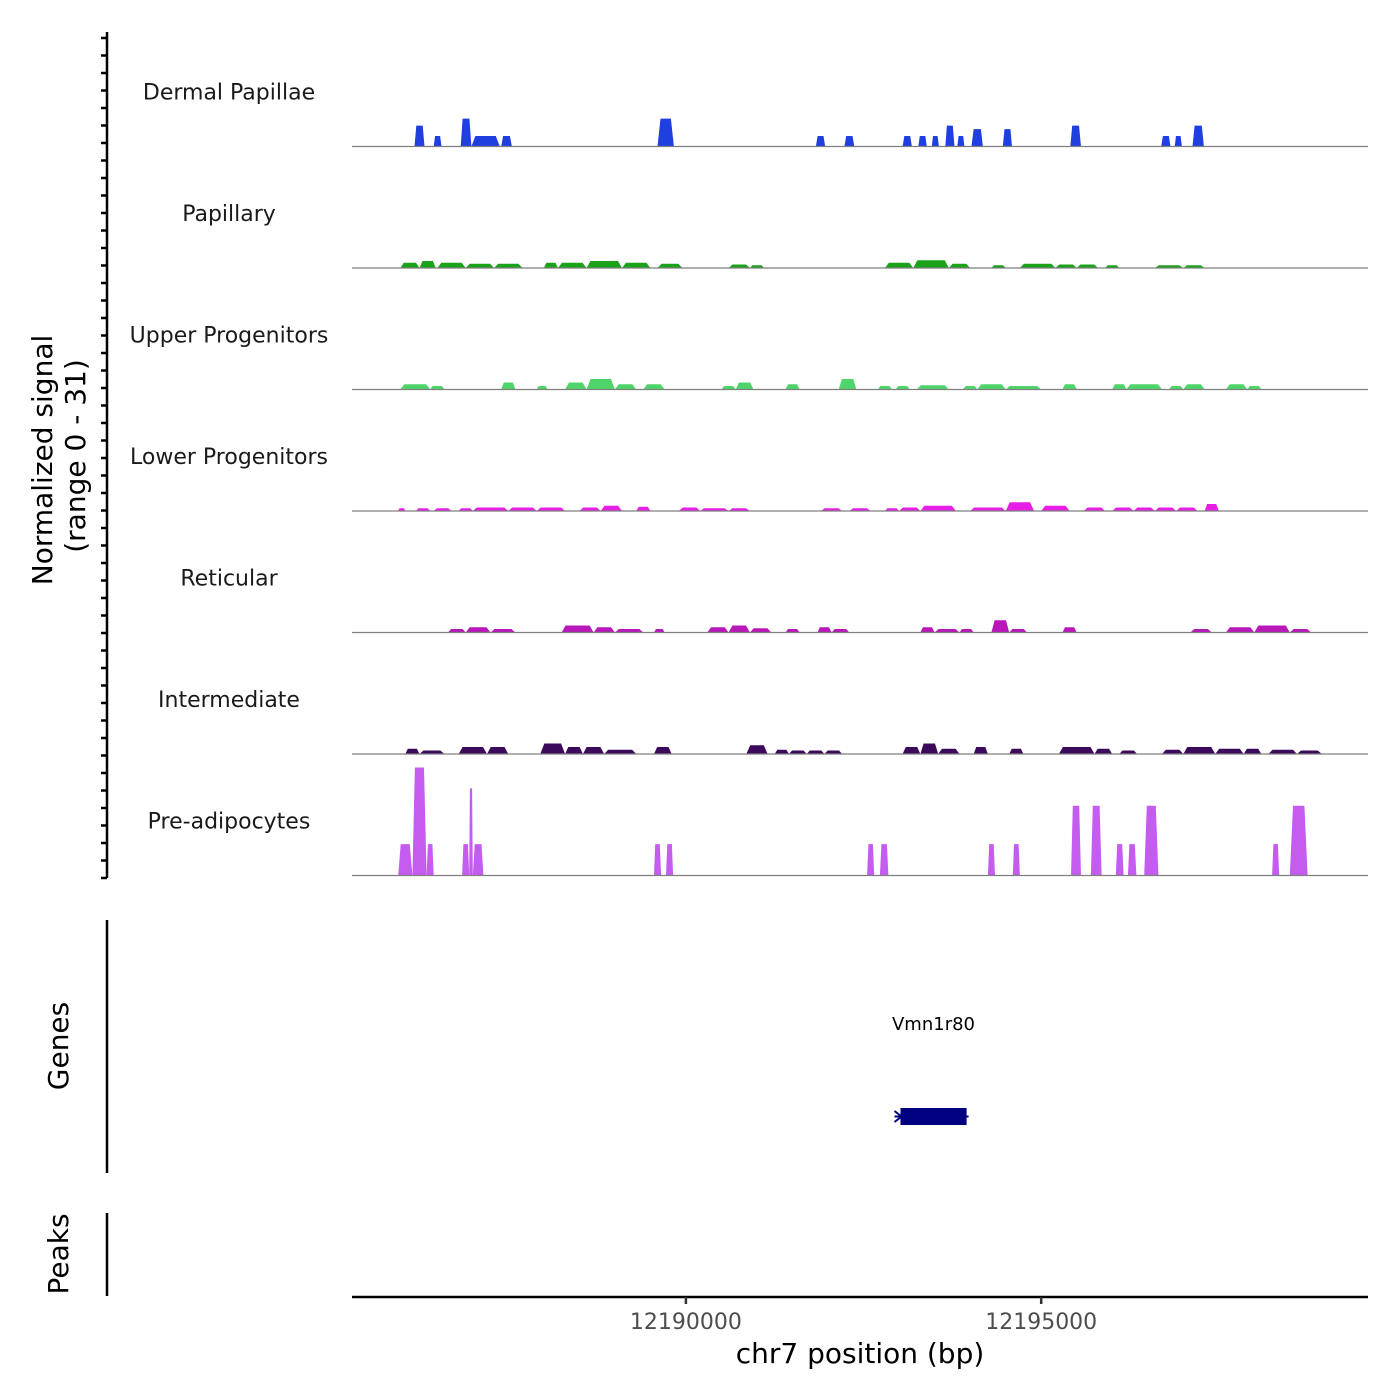 The height and width of the screenshot is (1400, 1400). Describe the element at coordinates (686, 1322) in the screenshot. I see `x-tick-label: 12190000` at that location.